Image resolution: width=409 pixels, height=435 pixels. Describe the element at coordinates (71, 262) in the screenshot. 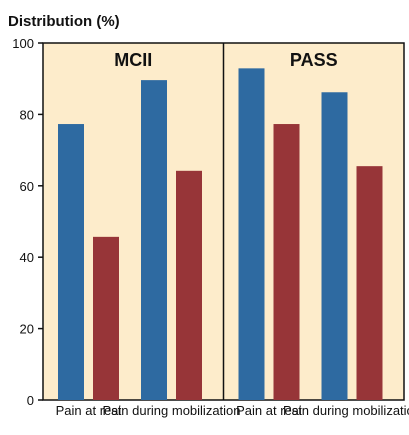

I see `bar-panel0-cat0-series0` at that location.